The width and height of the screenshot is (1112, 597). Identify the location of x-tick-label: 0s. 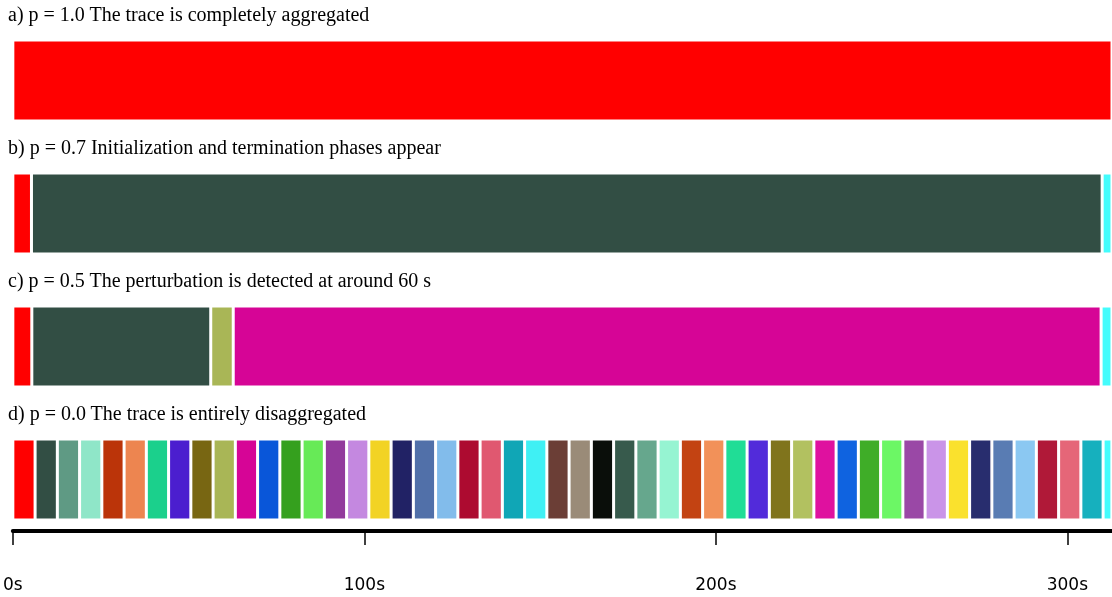
(12, 583).